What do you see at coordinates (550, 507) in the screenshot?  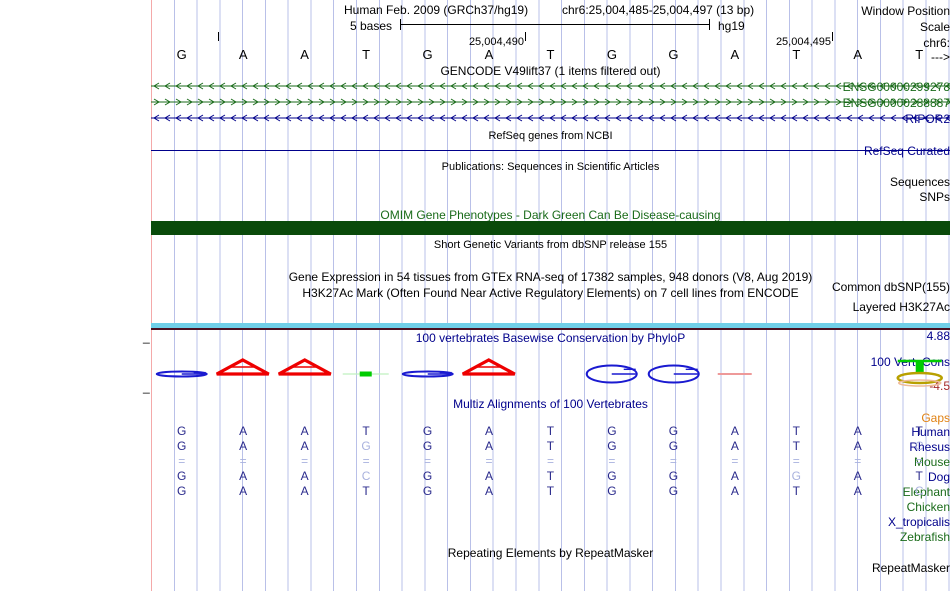 I see `alignment-row-chicken` at bounding box center [550, 507].